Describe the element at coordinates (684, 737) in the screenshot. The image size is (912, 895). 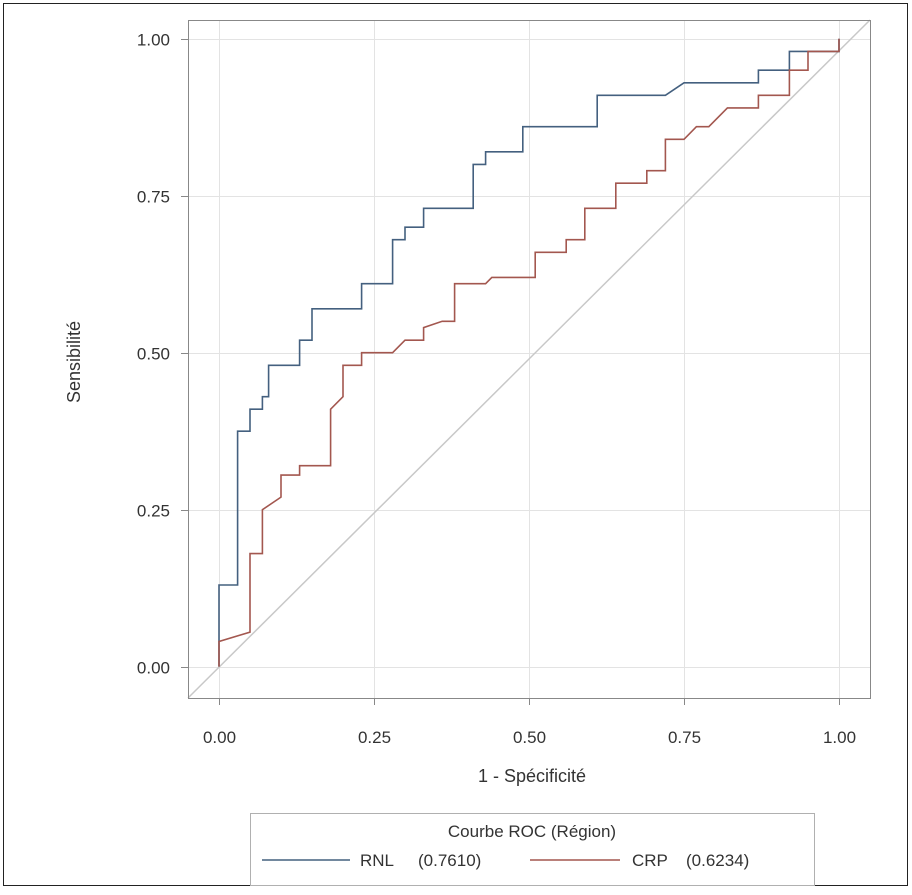
I see `x-tick-label: 0.75` at that location.